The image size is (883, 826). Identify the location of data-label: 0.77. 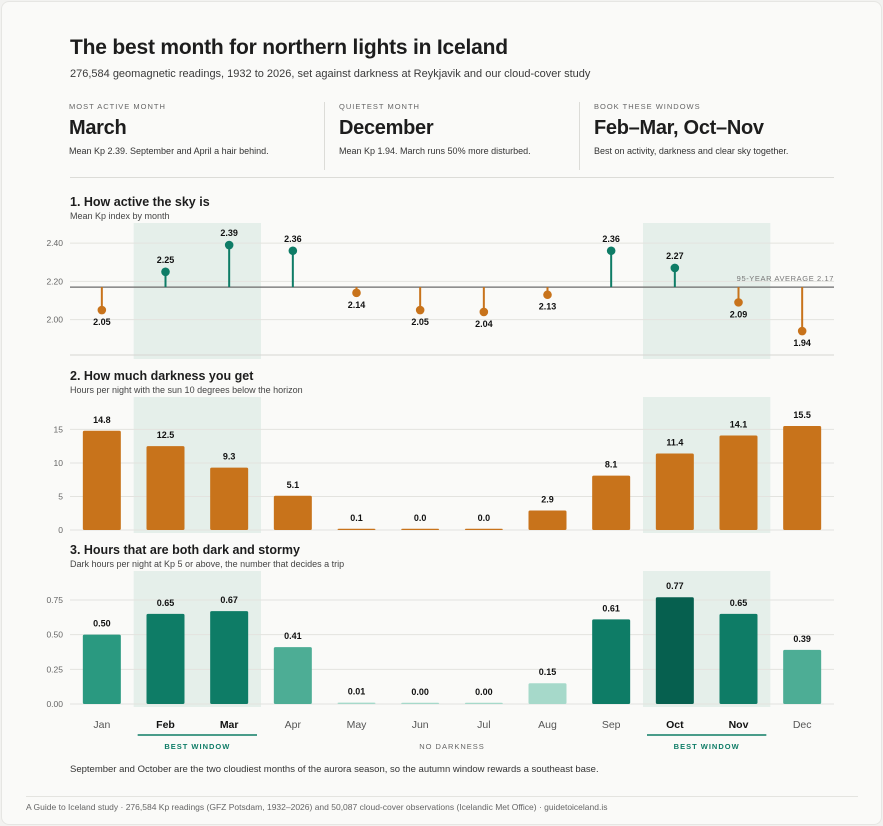
(675, 586).